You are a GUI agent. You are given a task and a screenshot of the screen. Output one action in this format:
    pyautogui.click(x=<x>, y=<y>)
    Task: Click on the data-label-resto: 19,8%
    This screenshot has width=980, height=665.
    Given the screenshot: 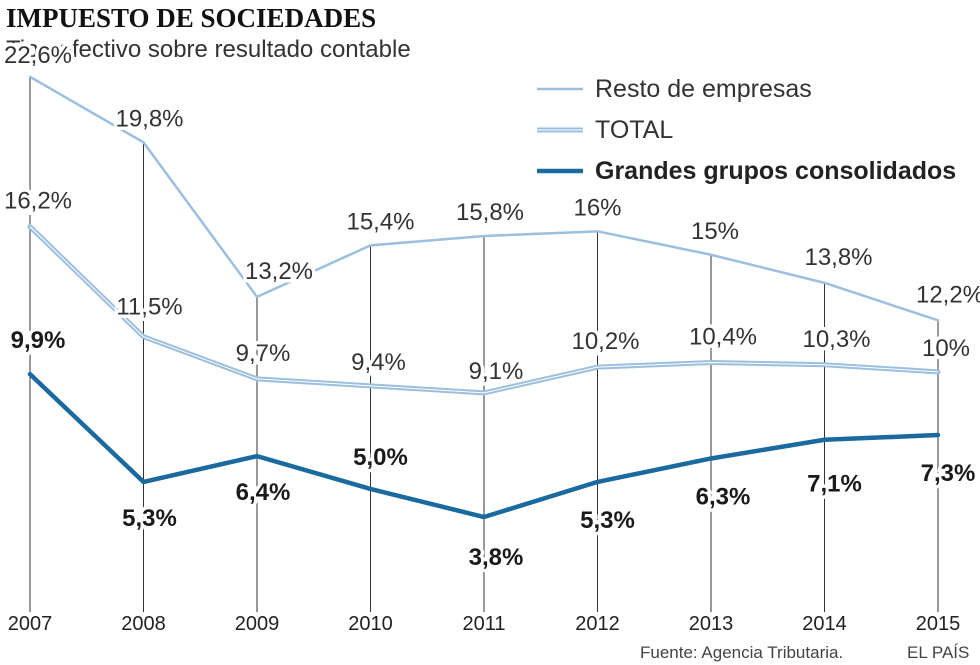 What is the action you would take?
    pyautogui.click(x=149, y=118)
    